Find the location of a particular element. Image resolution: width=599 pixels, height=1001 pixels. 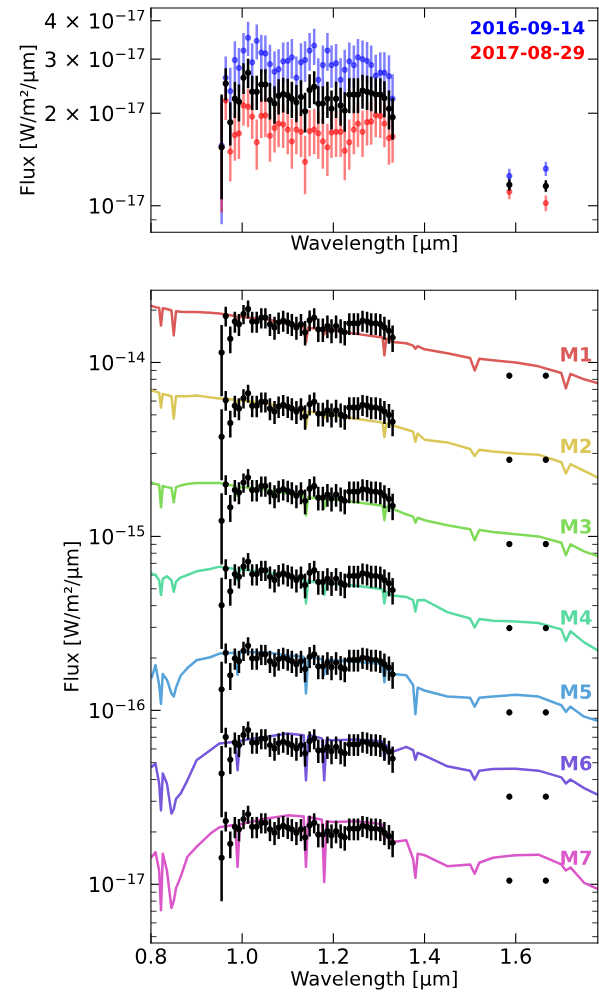

x-tick-label: 1.4 is located at coordinates (425, 956).